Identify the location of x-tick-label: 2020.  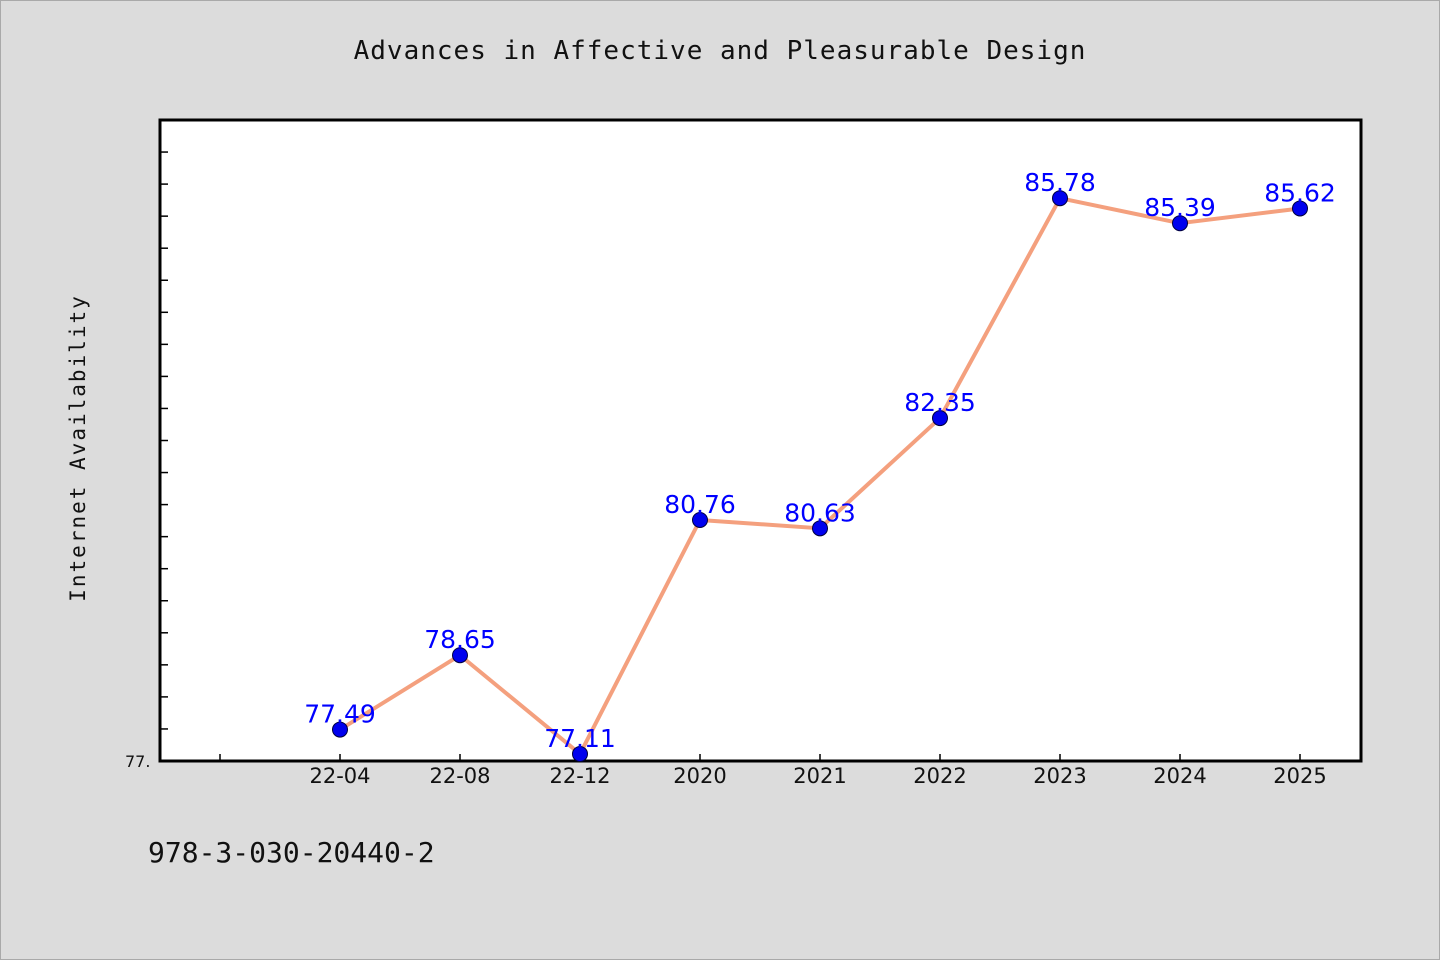
(699, 776).